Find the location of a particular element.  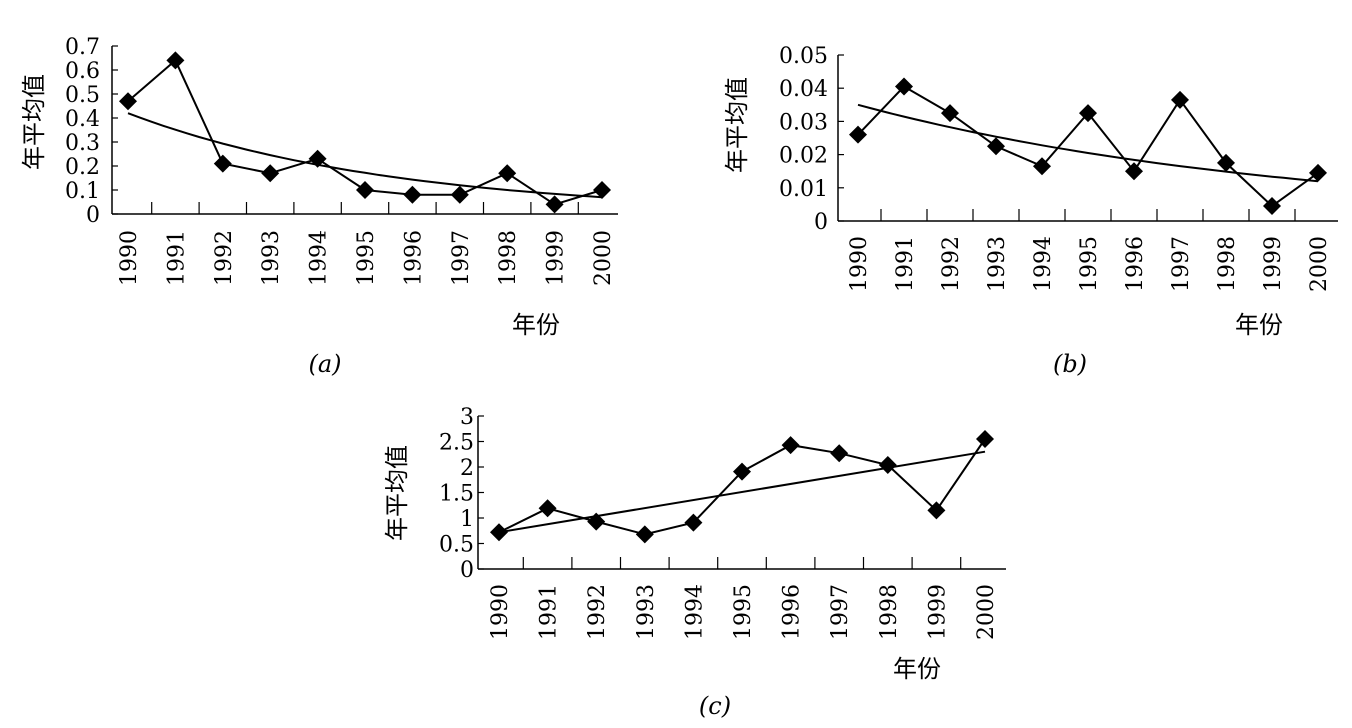

y-tick-label: 0.1 is located at coordinates (82, 191).